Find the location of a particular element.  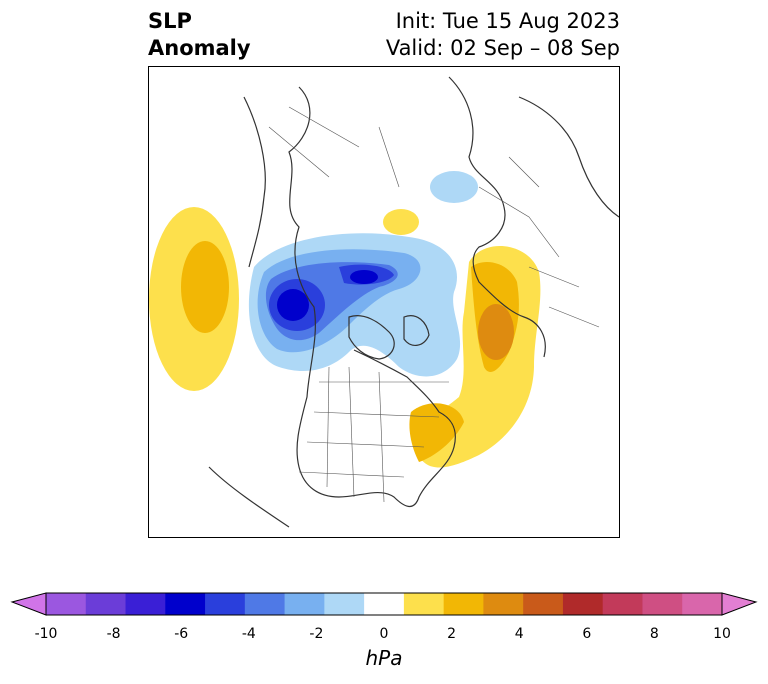

colorbar-outline is located at coordinates (384, 604).